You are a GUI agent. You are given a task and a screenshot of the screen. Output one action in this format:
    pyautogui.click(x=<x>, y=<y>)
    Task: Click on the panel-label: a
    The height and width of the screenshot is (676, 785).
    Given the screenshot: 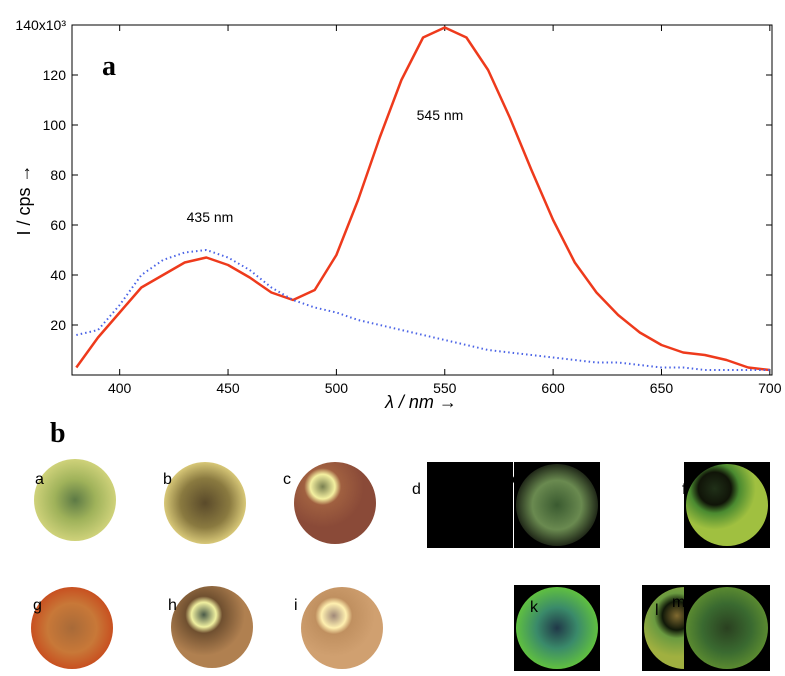 What is the action you would take?
    pyautogui.click(x=109, y=66)
    